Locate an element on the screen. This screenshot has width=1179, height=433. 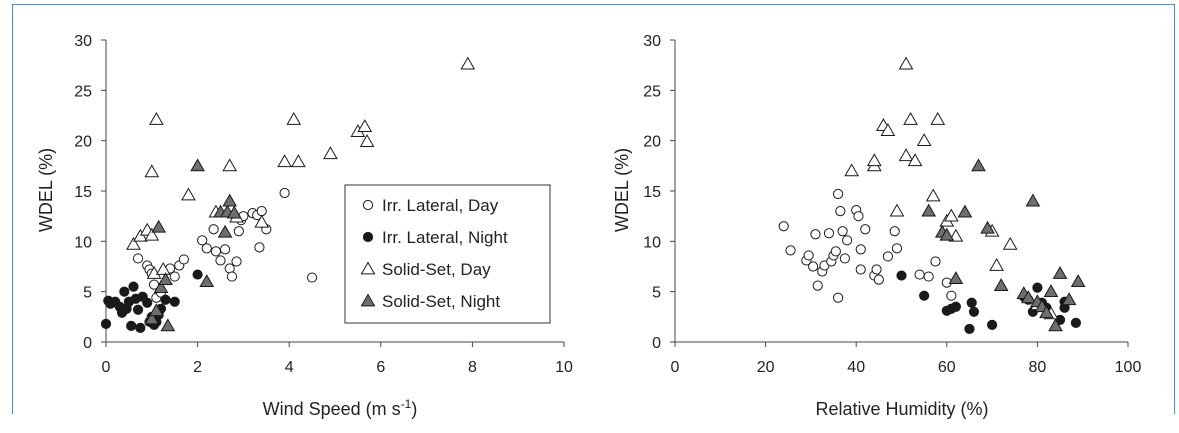
right-x-tick-label: 40 is located at coordinates (856, 367).